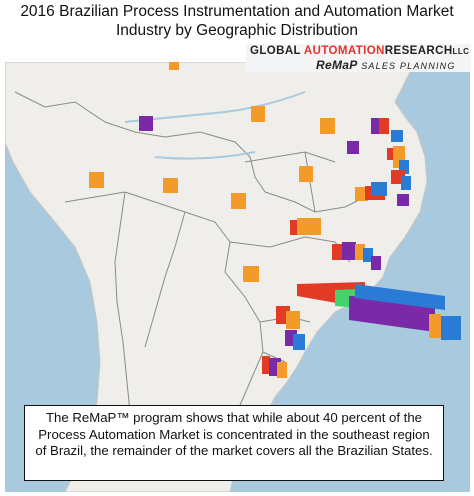 This screenshot has width=474, height=496. What do you see at coordinates (353, 147) in the screenshot?
I see `bar-maranhao` at bounding box center [353, 147].